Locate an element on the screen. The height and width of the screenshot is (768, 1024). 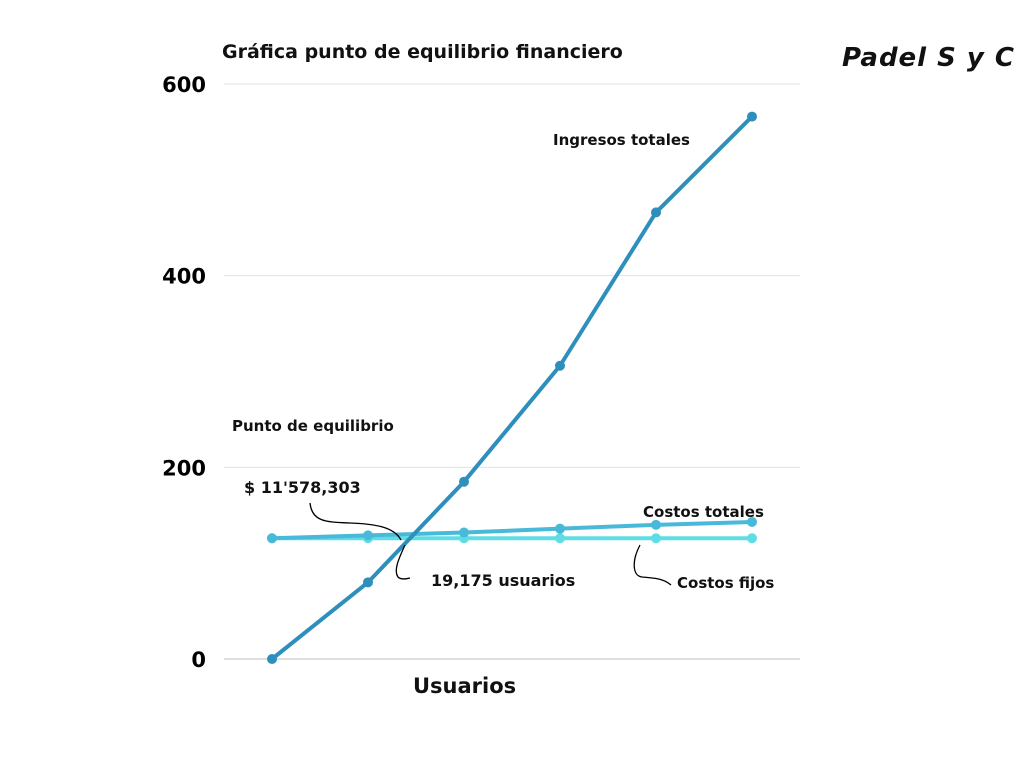
series-line is located at coordinates (512, 530).